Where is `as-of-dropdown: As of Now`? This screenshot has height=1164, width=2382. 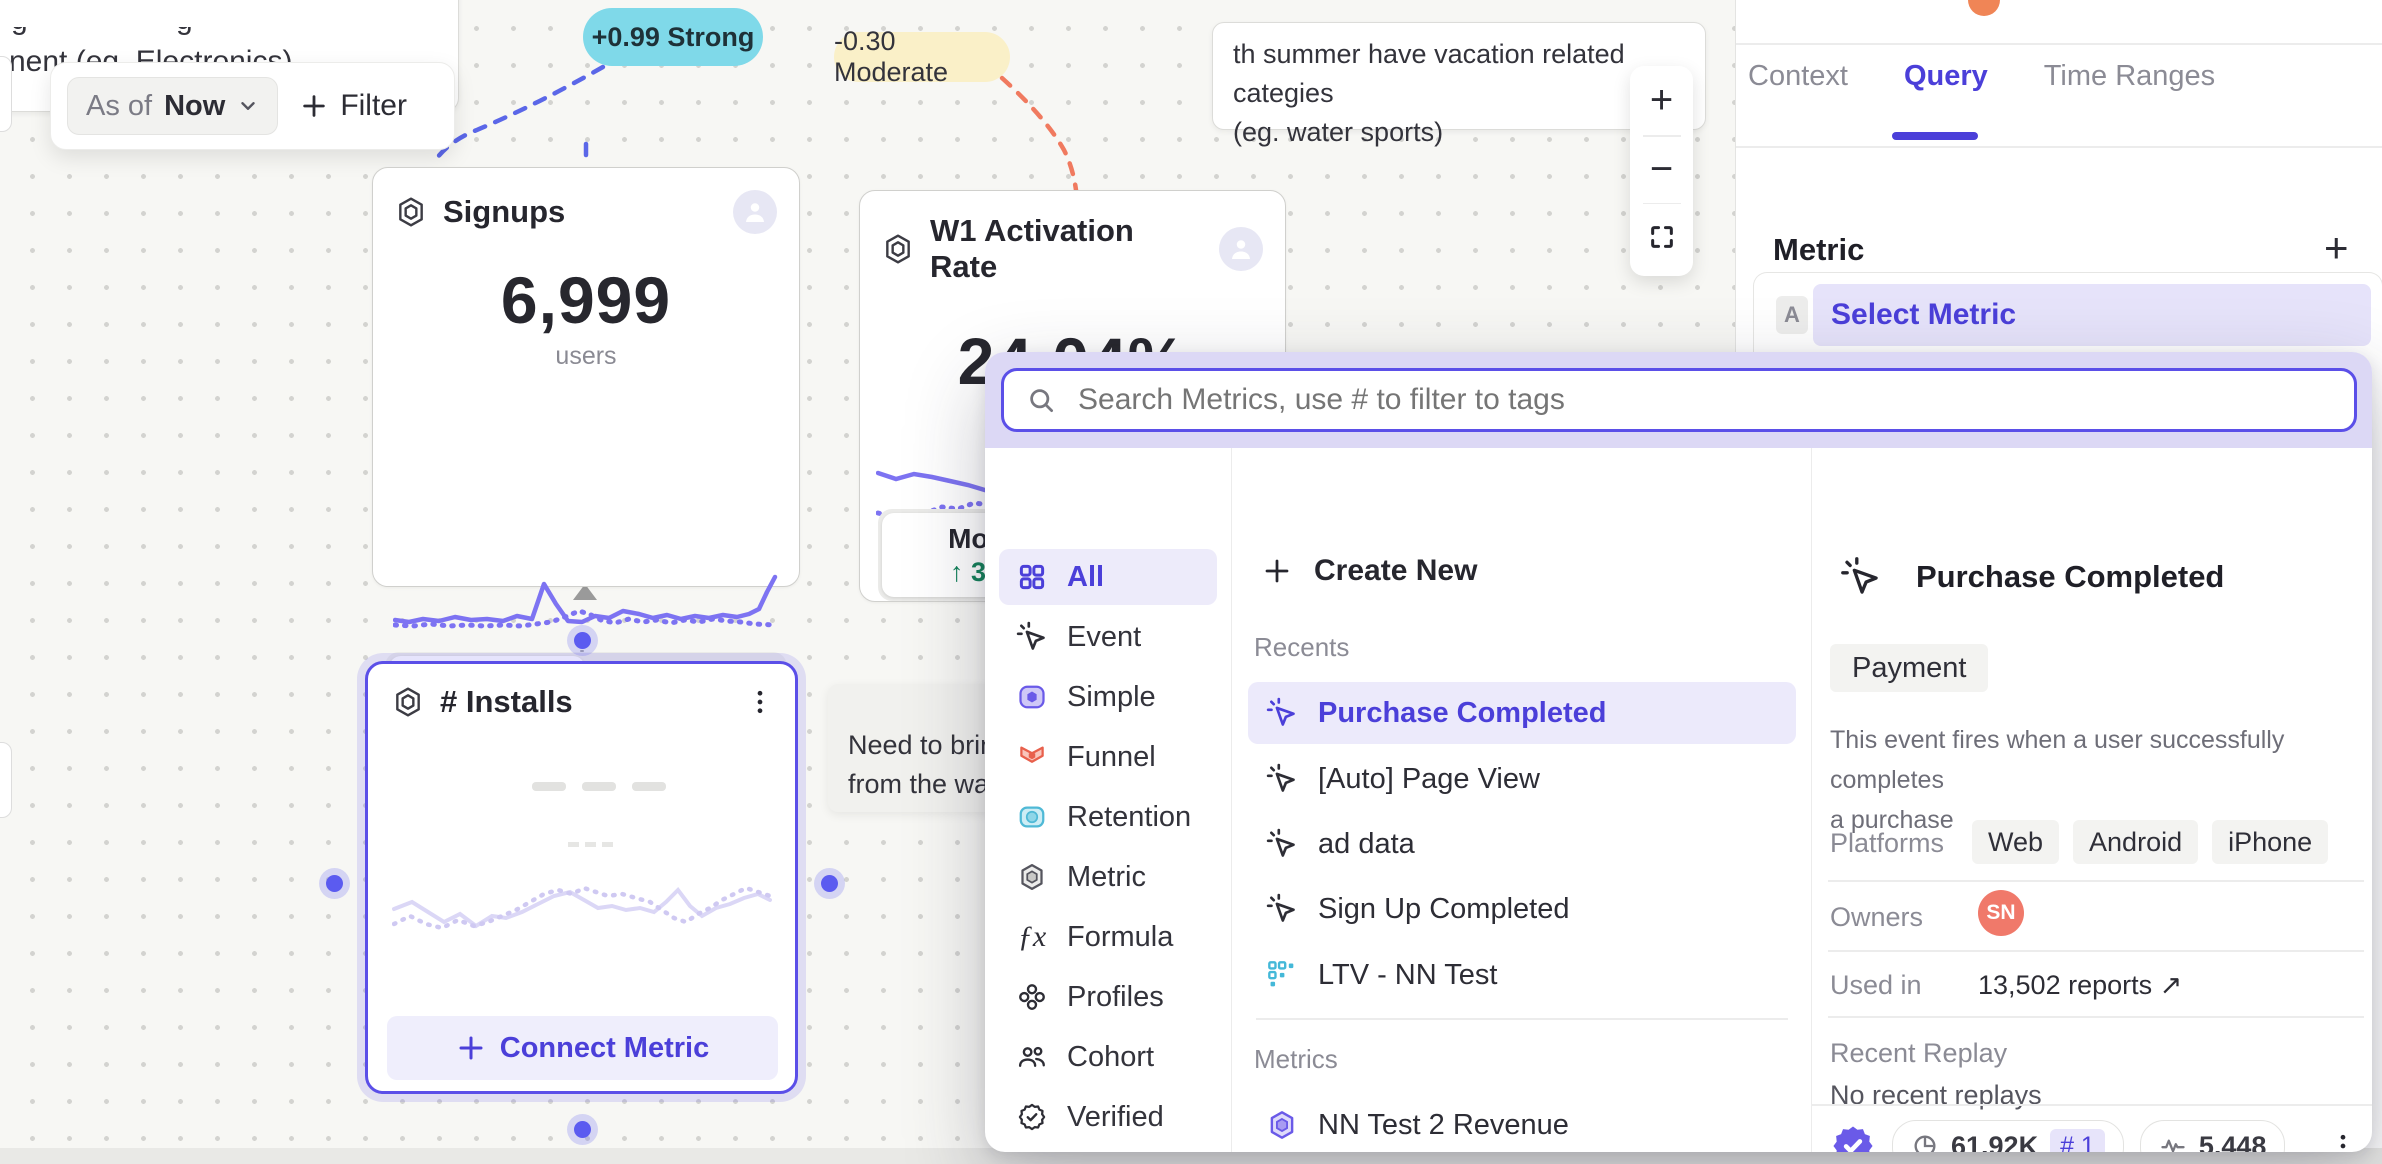
as-of-dropdown: As of Now is located at coordinates (173, 106).